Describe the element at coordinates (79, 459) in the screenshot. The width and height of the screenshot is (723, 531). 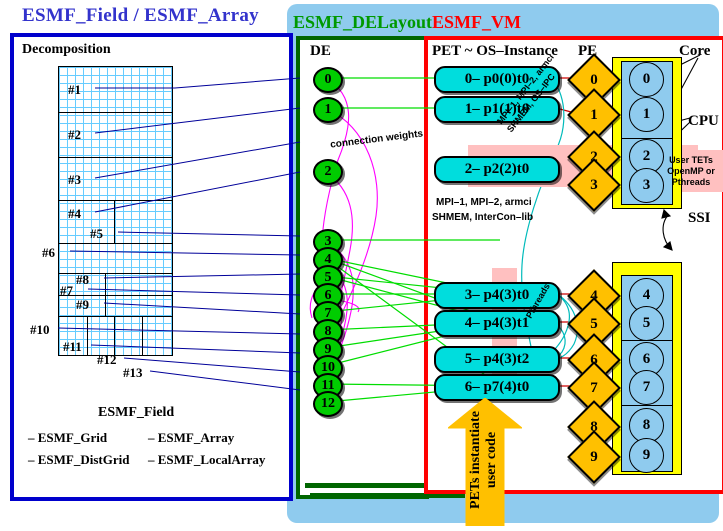
I see `field-legend-item: – ESMF_DistGrid` at that location.